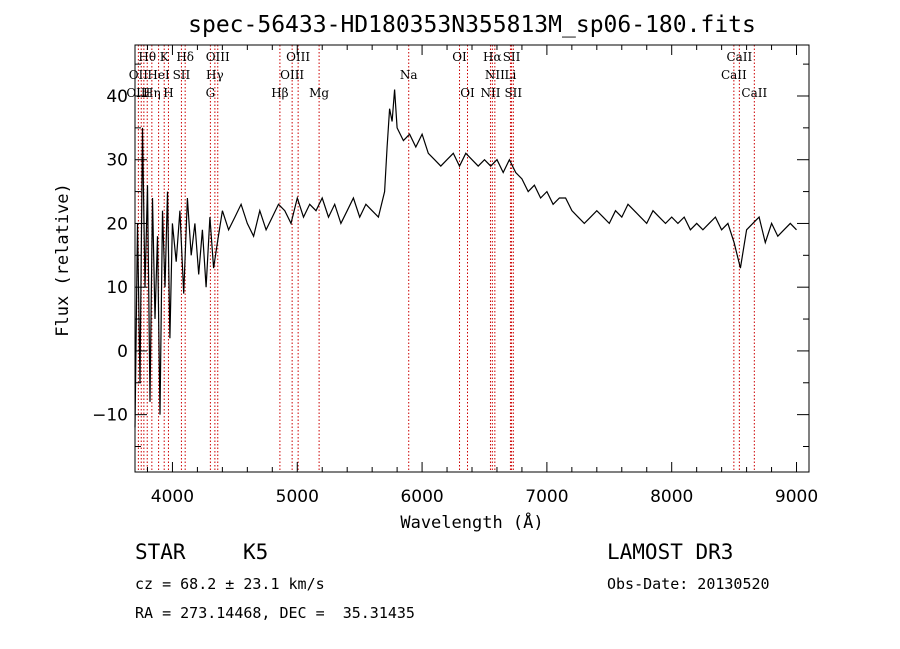  Describe the element at coordinates (471, 522) in the screenshot. I see `x-axis-label: Wavelength (Å)` at that location.